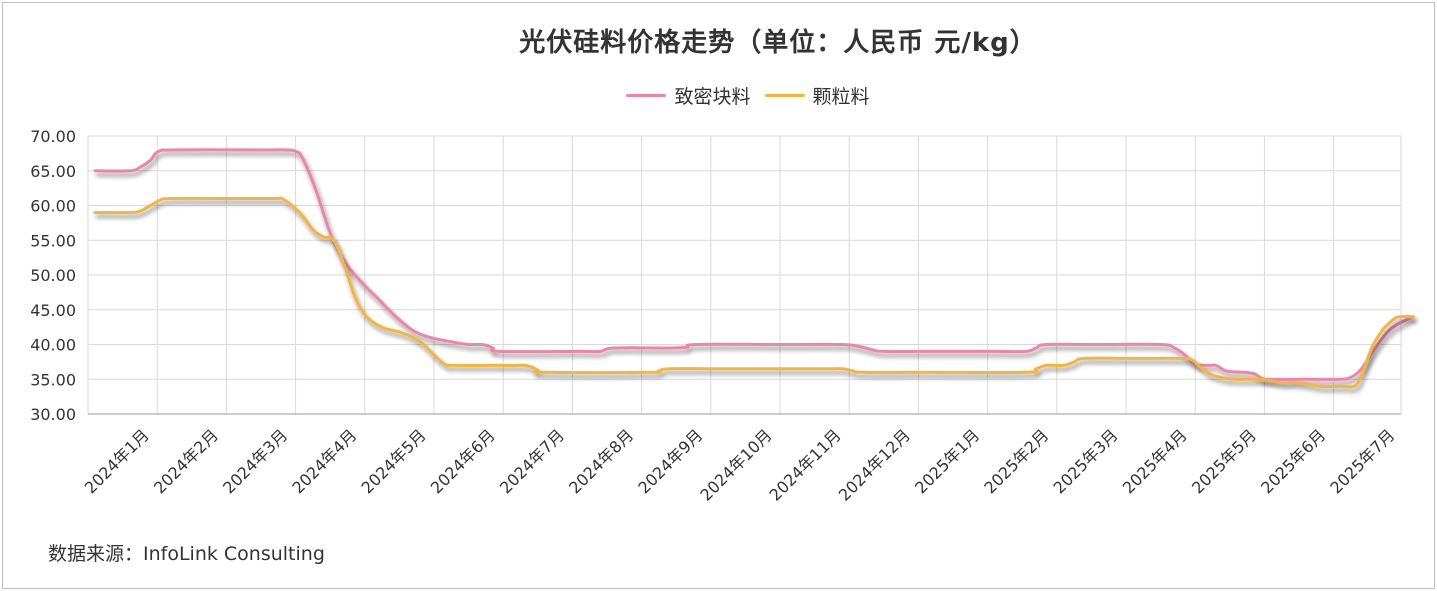 This screenshot has height=591, width=1437. Describe the element at coordinates (117, 461) in the screenshot. I see `x-tick-label: 2024年1月` at that location.